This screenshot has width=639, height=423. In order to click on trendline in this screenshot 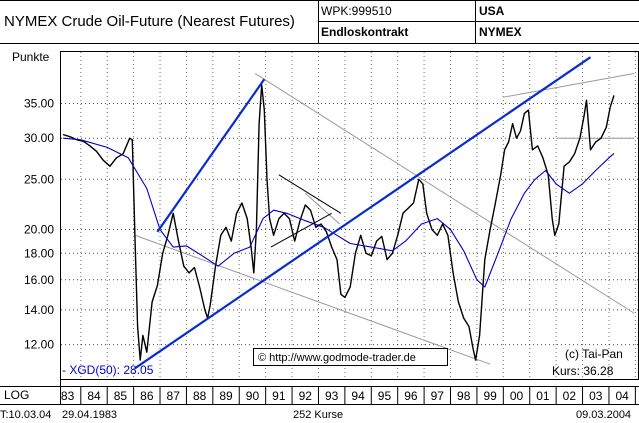, I will do `click(211, 155)`.